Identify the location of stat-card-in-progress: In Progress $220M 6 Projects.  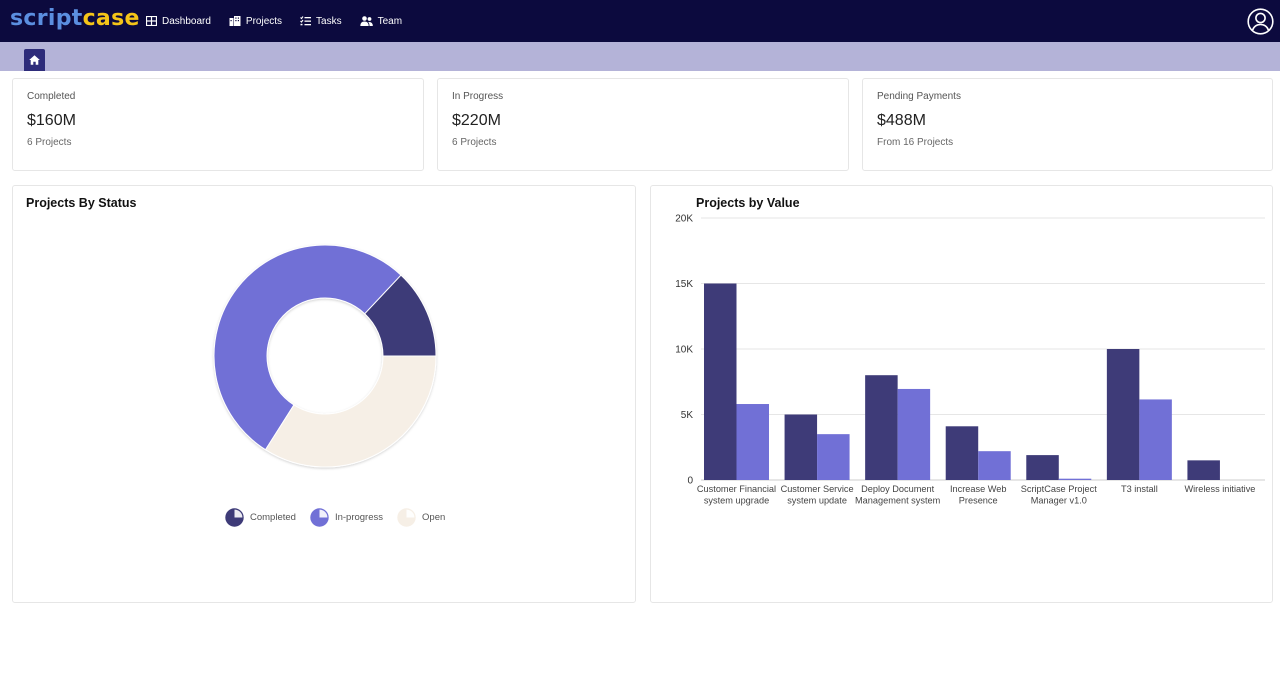
(643, 124).